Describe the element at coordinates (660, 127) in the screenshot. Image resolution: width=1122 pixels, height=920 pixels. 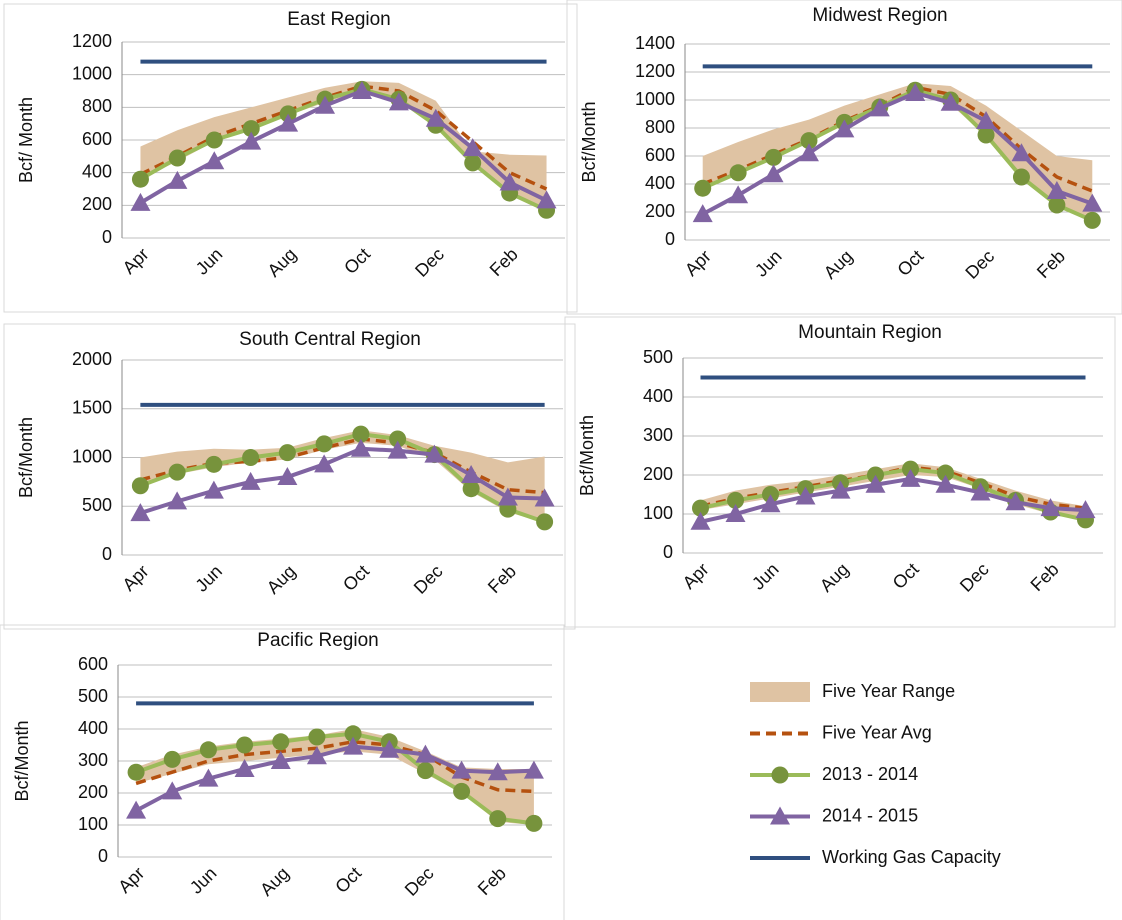
I see `y-tick-label: 800` at that location.